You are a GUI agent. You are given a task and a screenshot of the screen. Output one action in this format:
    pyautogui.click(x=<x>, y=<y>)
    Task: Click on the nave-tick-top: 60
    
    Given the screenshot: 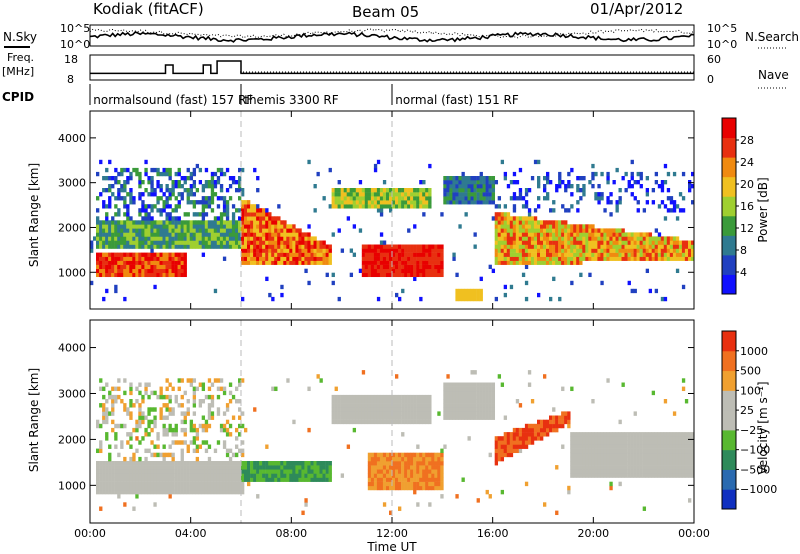 What is the action you would take?
    pyautogui.click(x=714, y=59)
    